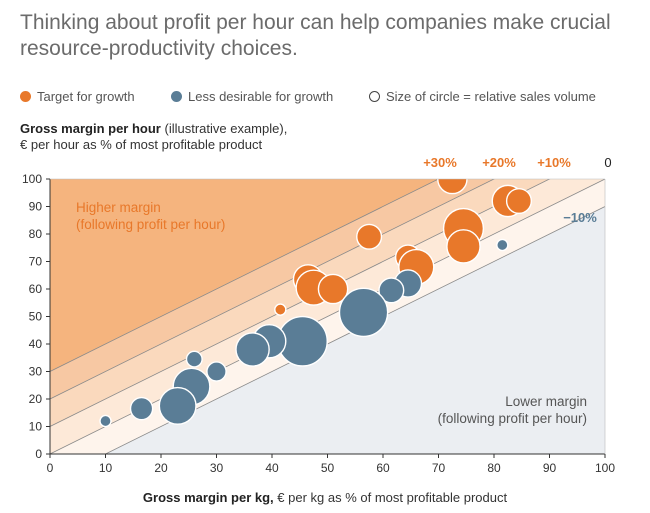 The height and width of the screenshot is (513, 650). I want to click on x-tick-label: 90, so click(550, 468).